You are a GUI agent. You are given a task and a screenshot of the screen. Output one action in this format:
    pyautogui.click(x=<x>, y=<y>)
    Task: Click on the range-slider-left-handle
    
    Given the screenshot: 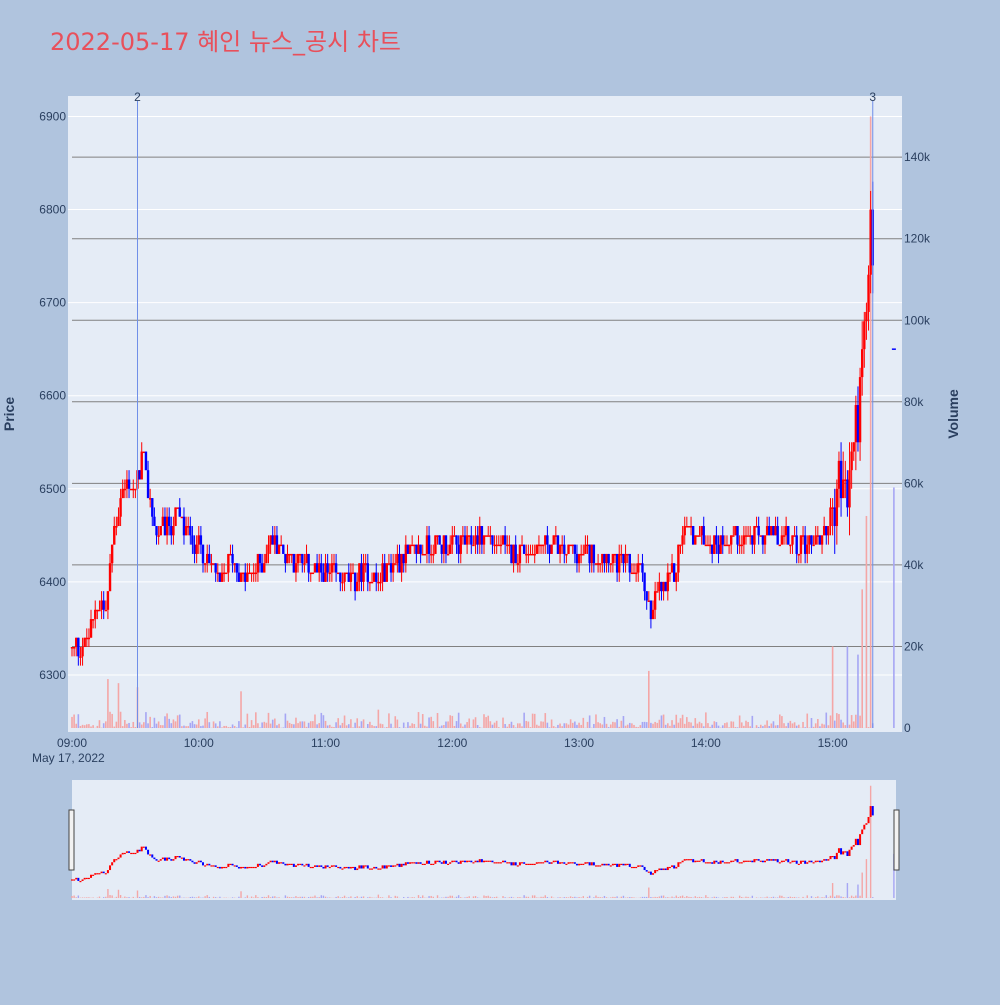 What is the action you would take?
    pyautogui.click(x=71, y=840)
    